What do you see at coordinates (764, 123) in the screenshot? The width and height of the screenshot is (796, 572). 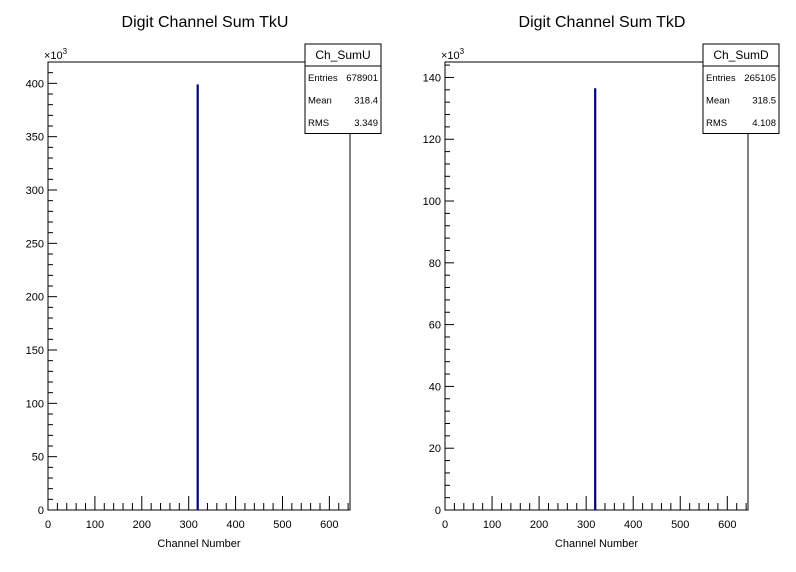 I see `stats-row-value: 4.108` at bounding box center [764, 123].